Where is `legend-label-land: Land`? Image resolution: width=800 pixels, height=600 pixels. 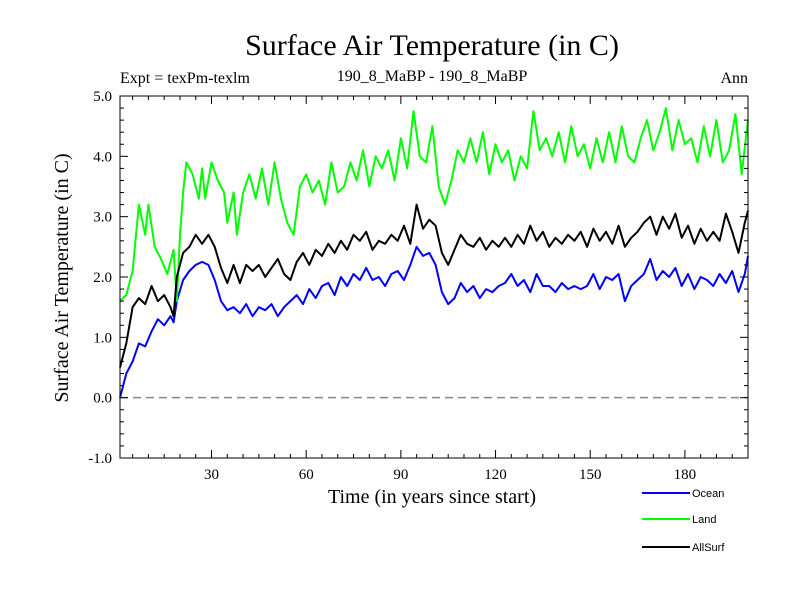
legend-label-land: Land is located at coordinates (704, 520).